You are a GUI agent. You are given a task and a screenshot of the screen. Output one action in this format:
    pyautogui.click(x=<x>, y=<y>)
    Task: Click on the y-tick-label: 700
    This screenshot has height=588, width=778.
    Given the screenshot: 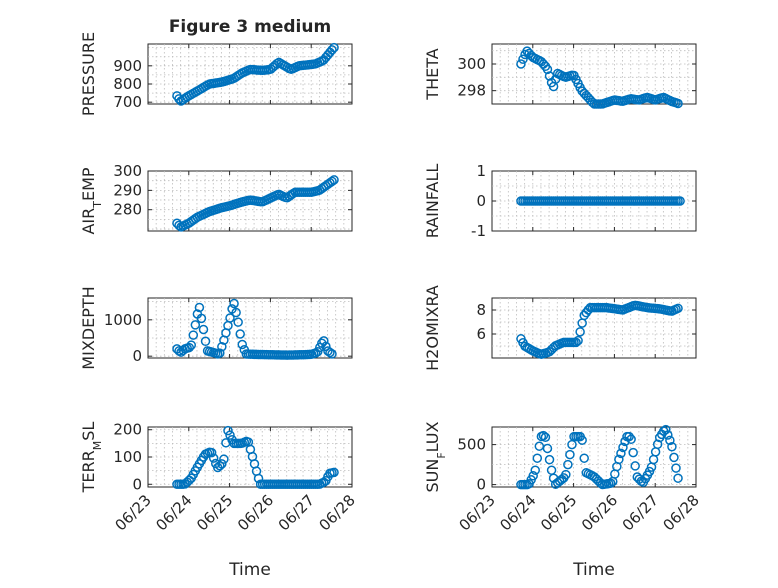 What is the action you would take?
    pyautogui.click(x=127, y=102)
    